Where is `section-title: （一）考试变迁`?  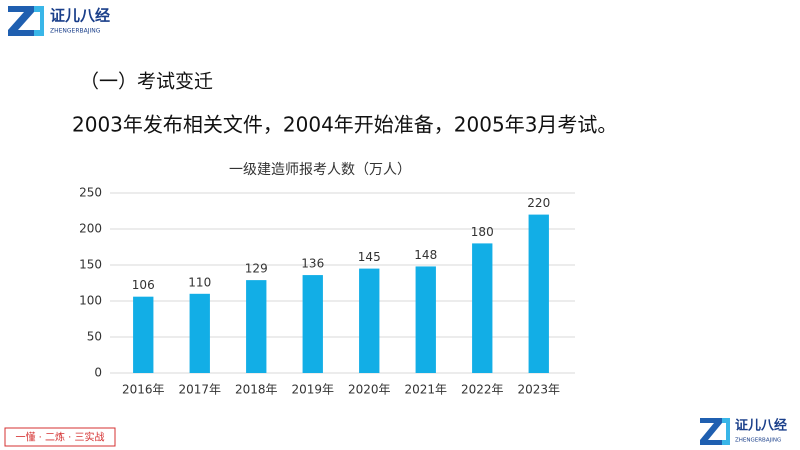 section-title: （一）考试变迁 is located at coordinates (146, 82).